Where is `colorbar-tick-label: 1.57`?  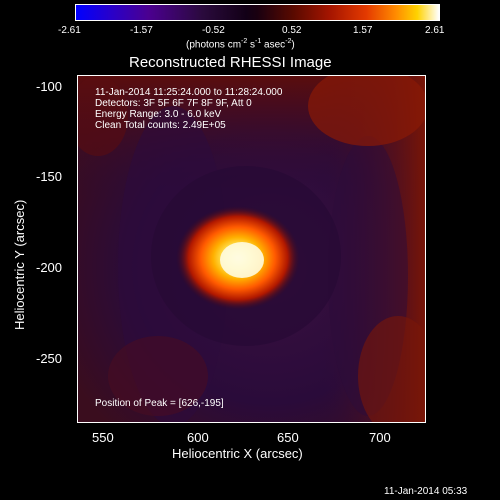 colorbar-tick-label: 1.57 is located at coordinates (363, 30).